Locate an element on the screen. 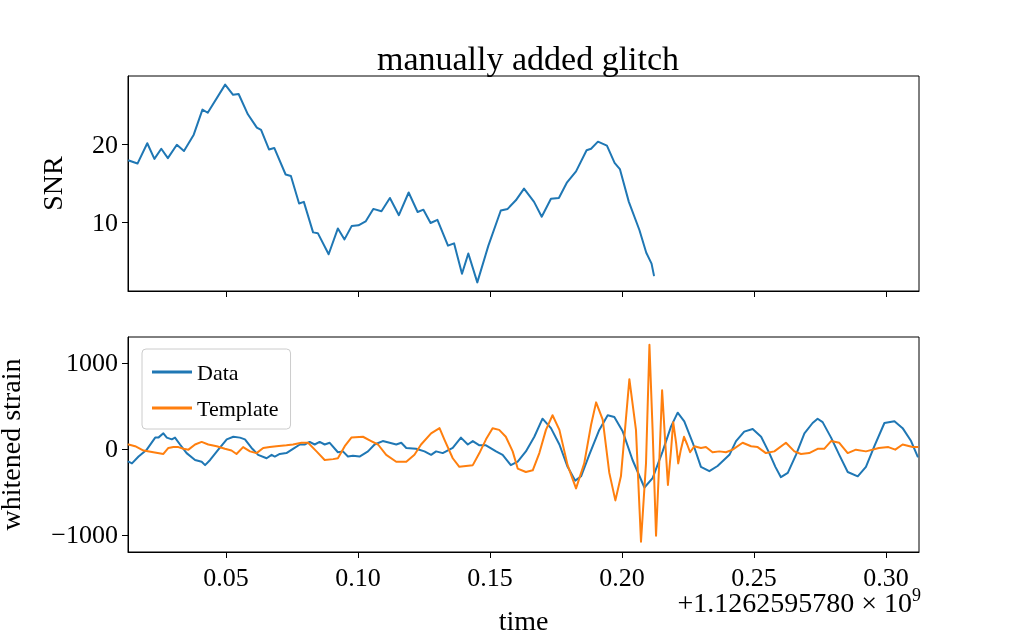  x-tick-label: 0.15 is located at coordinates (490, 577).